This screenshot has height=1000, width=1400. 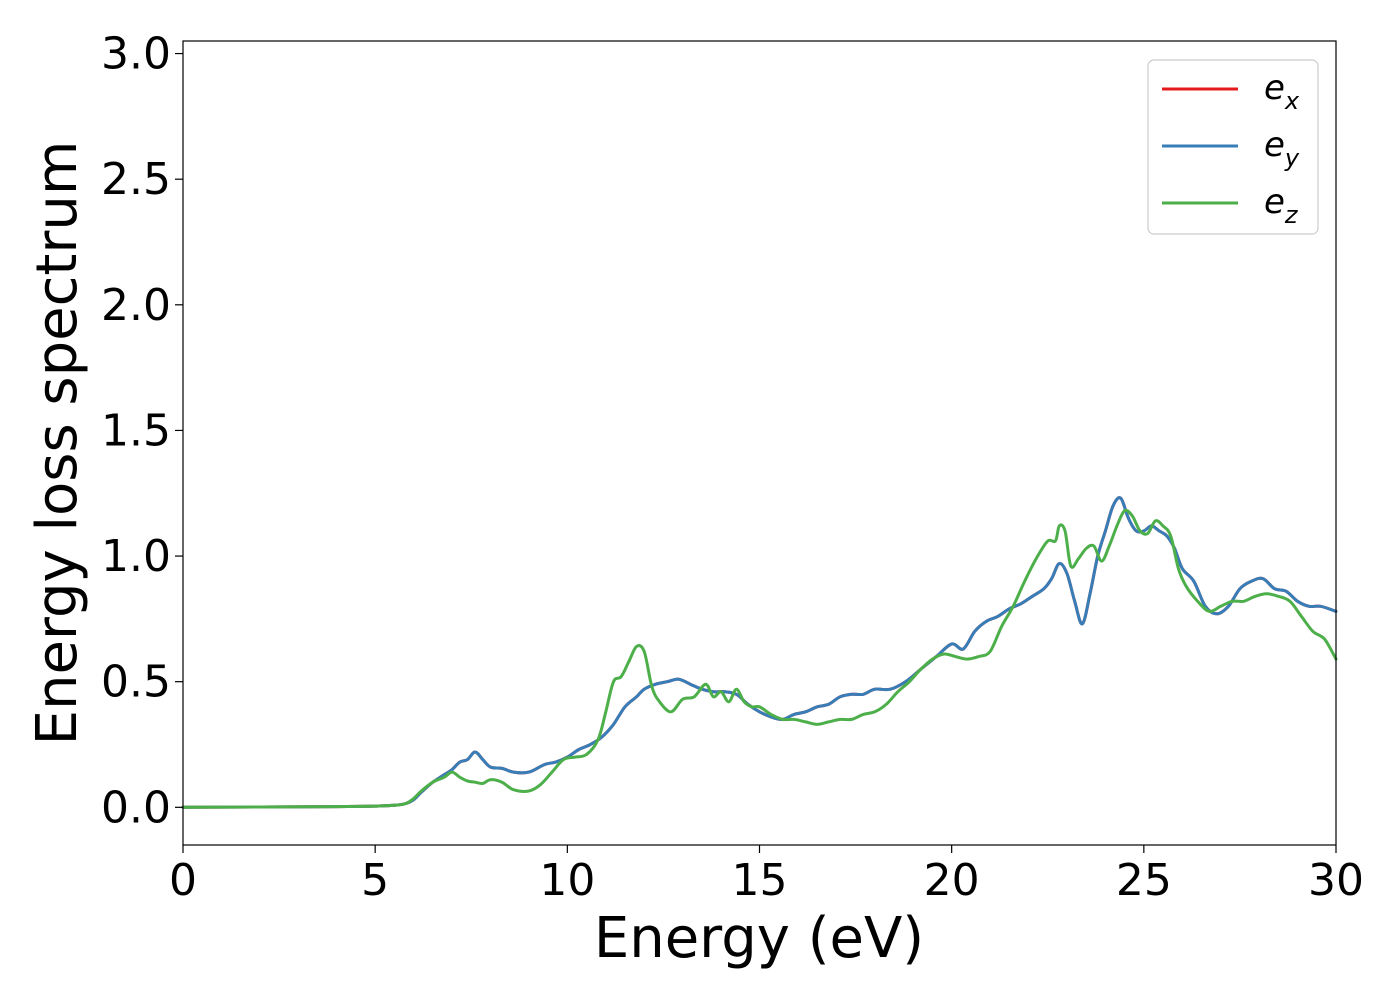 I want to click on y-tick-label: 0.5, so click(x=136, y=682).